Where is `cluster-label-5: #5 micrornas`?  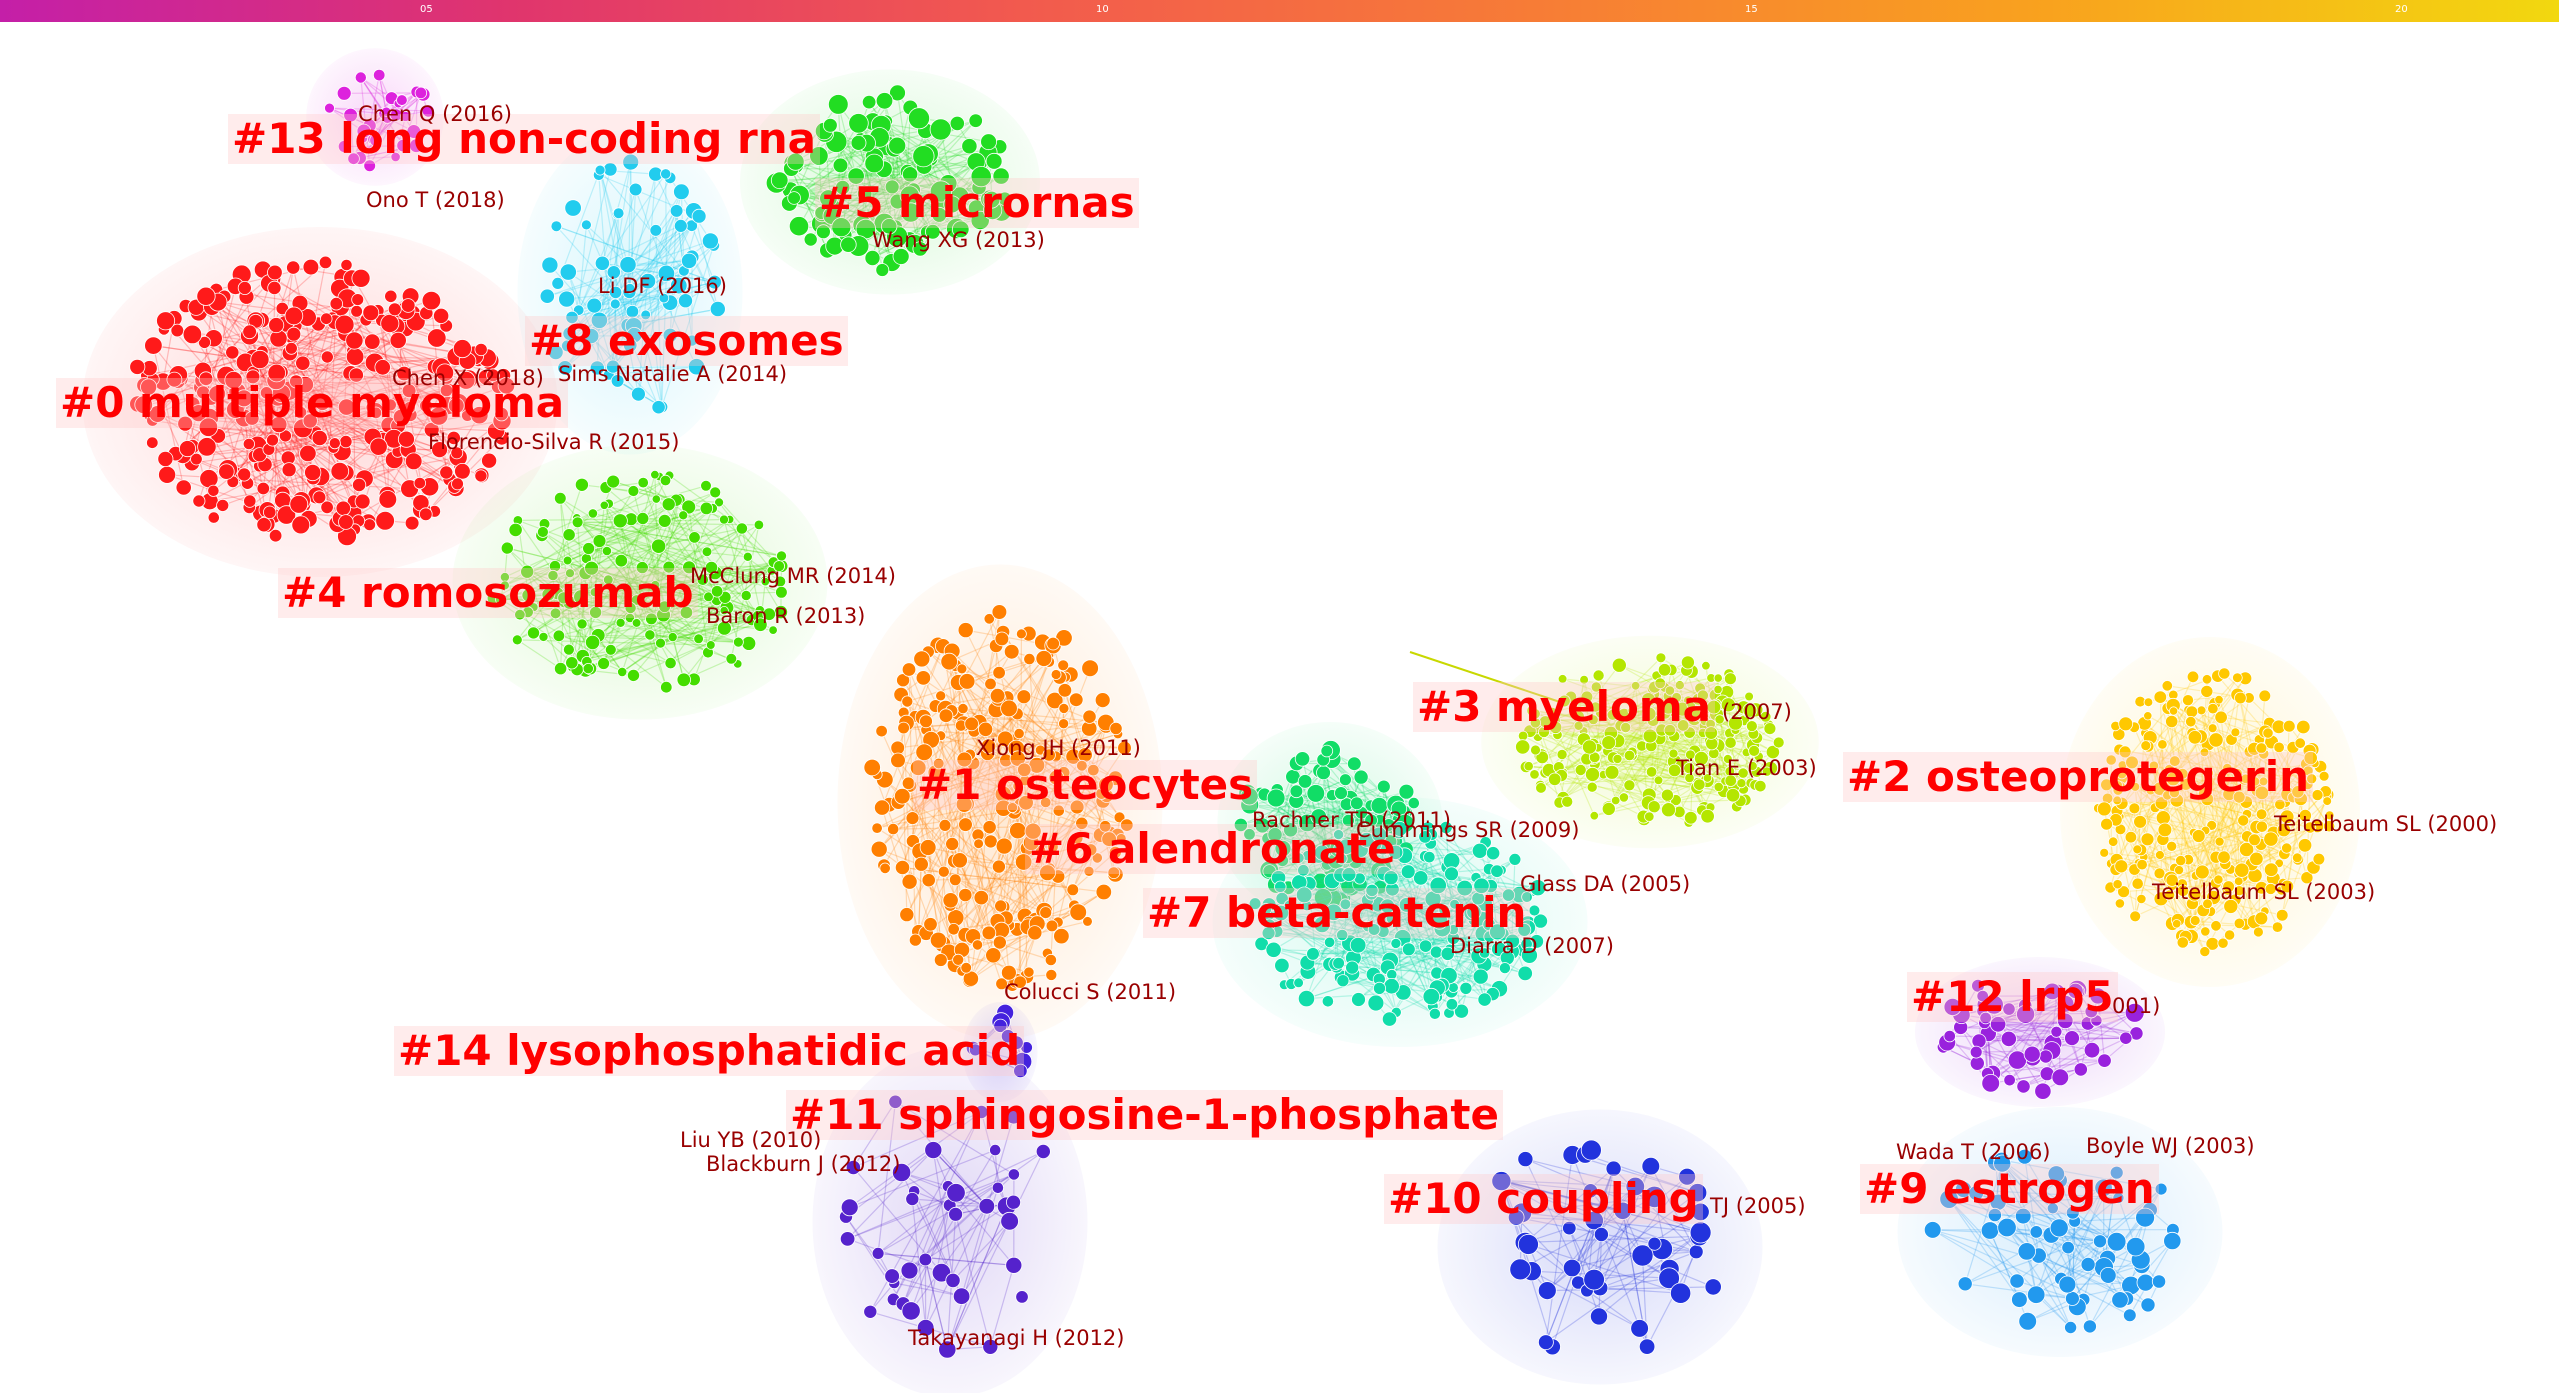 cluster-label-5: #5 micrornas is located at coordinates (977, 203).